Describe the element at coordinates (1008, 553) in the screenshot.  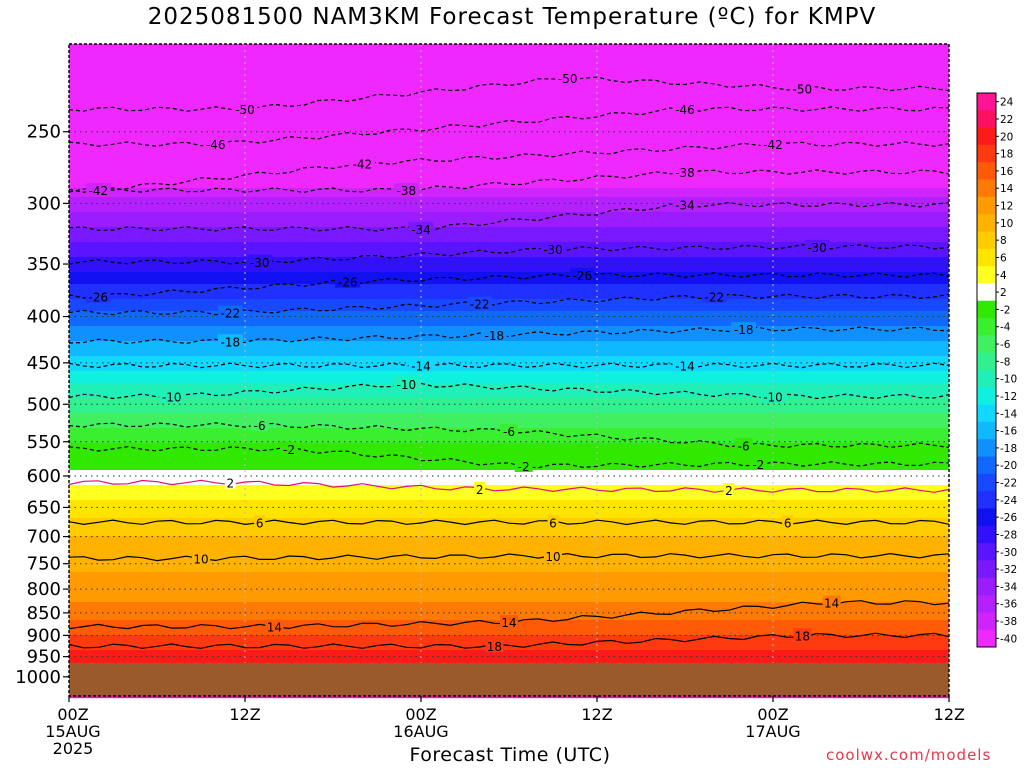
I see `colorbar-label: -30` at that location.